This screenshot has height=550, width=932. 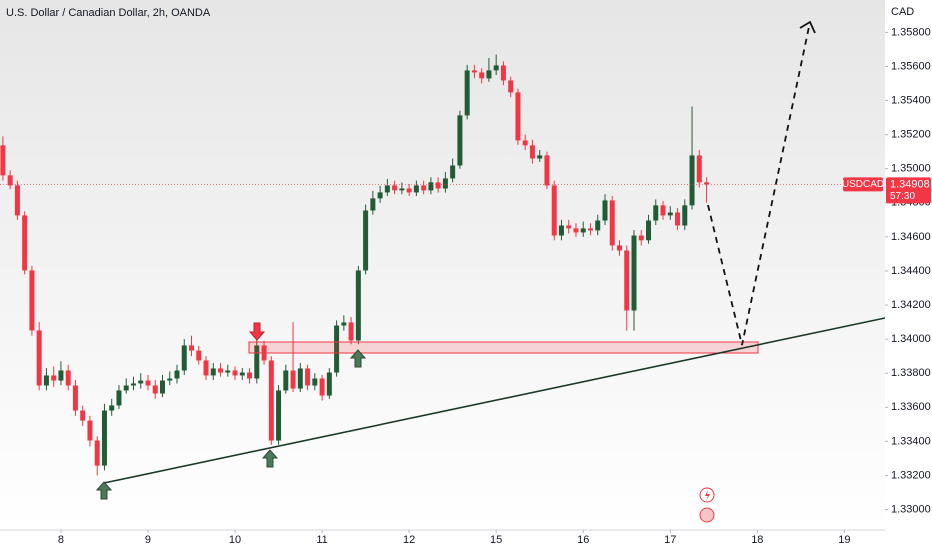 What do you see at coordinates (911, 509) in the screenshot?
I see `y-tick-label: 1.33000` at bounding box center [911, 509].